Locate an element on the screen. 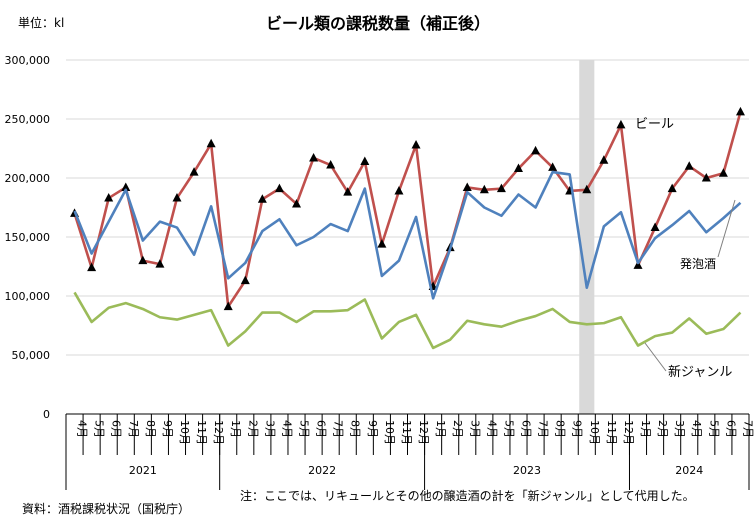 Image resolution: width=756 pixels, height=529 pixels. y-tick-label: 100,000 is located at coordinates (28, 296).